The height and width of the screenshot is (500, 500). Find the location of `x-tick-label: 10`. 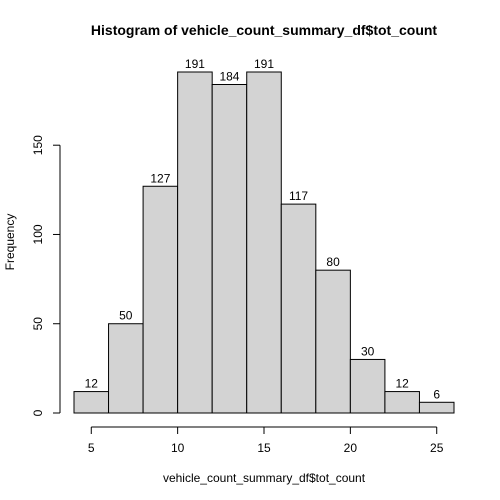

x-tick-label: 10 is located at coordinates (178, 448).